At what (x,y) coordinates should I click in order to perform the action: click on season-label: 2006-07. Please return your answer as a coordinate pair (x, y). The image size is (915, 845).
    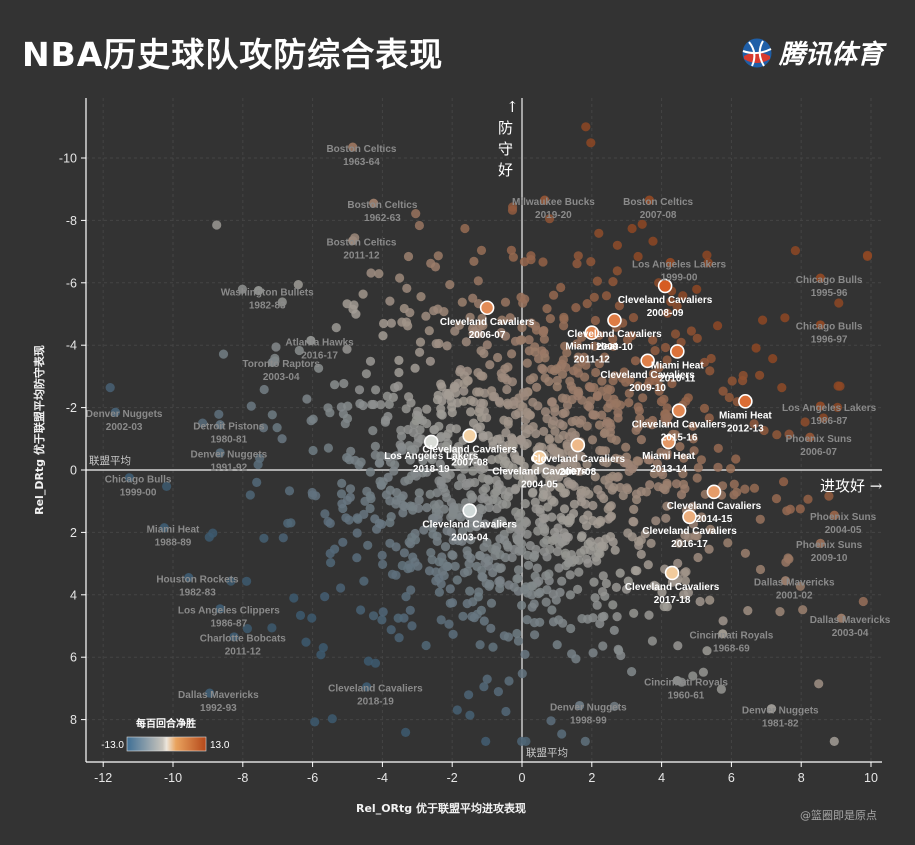
    Looking at the image, I should click on (818, 452).